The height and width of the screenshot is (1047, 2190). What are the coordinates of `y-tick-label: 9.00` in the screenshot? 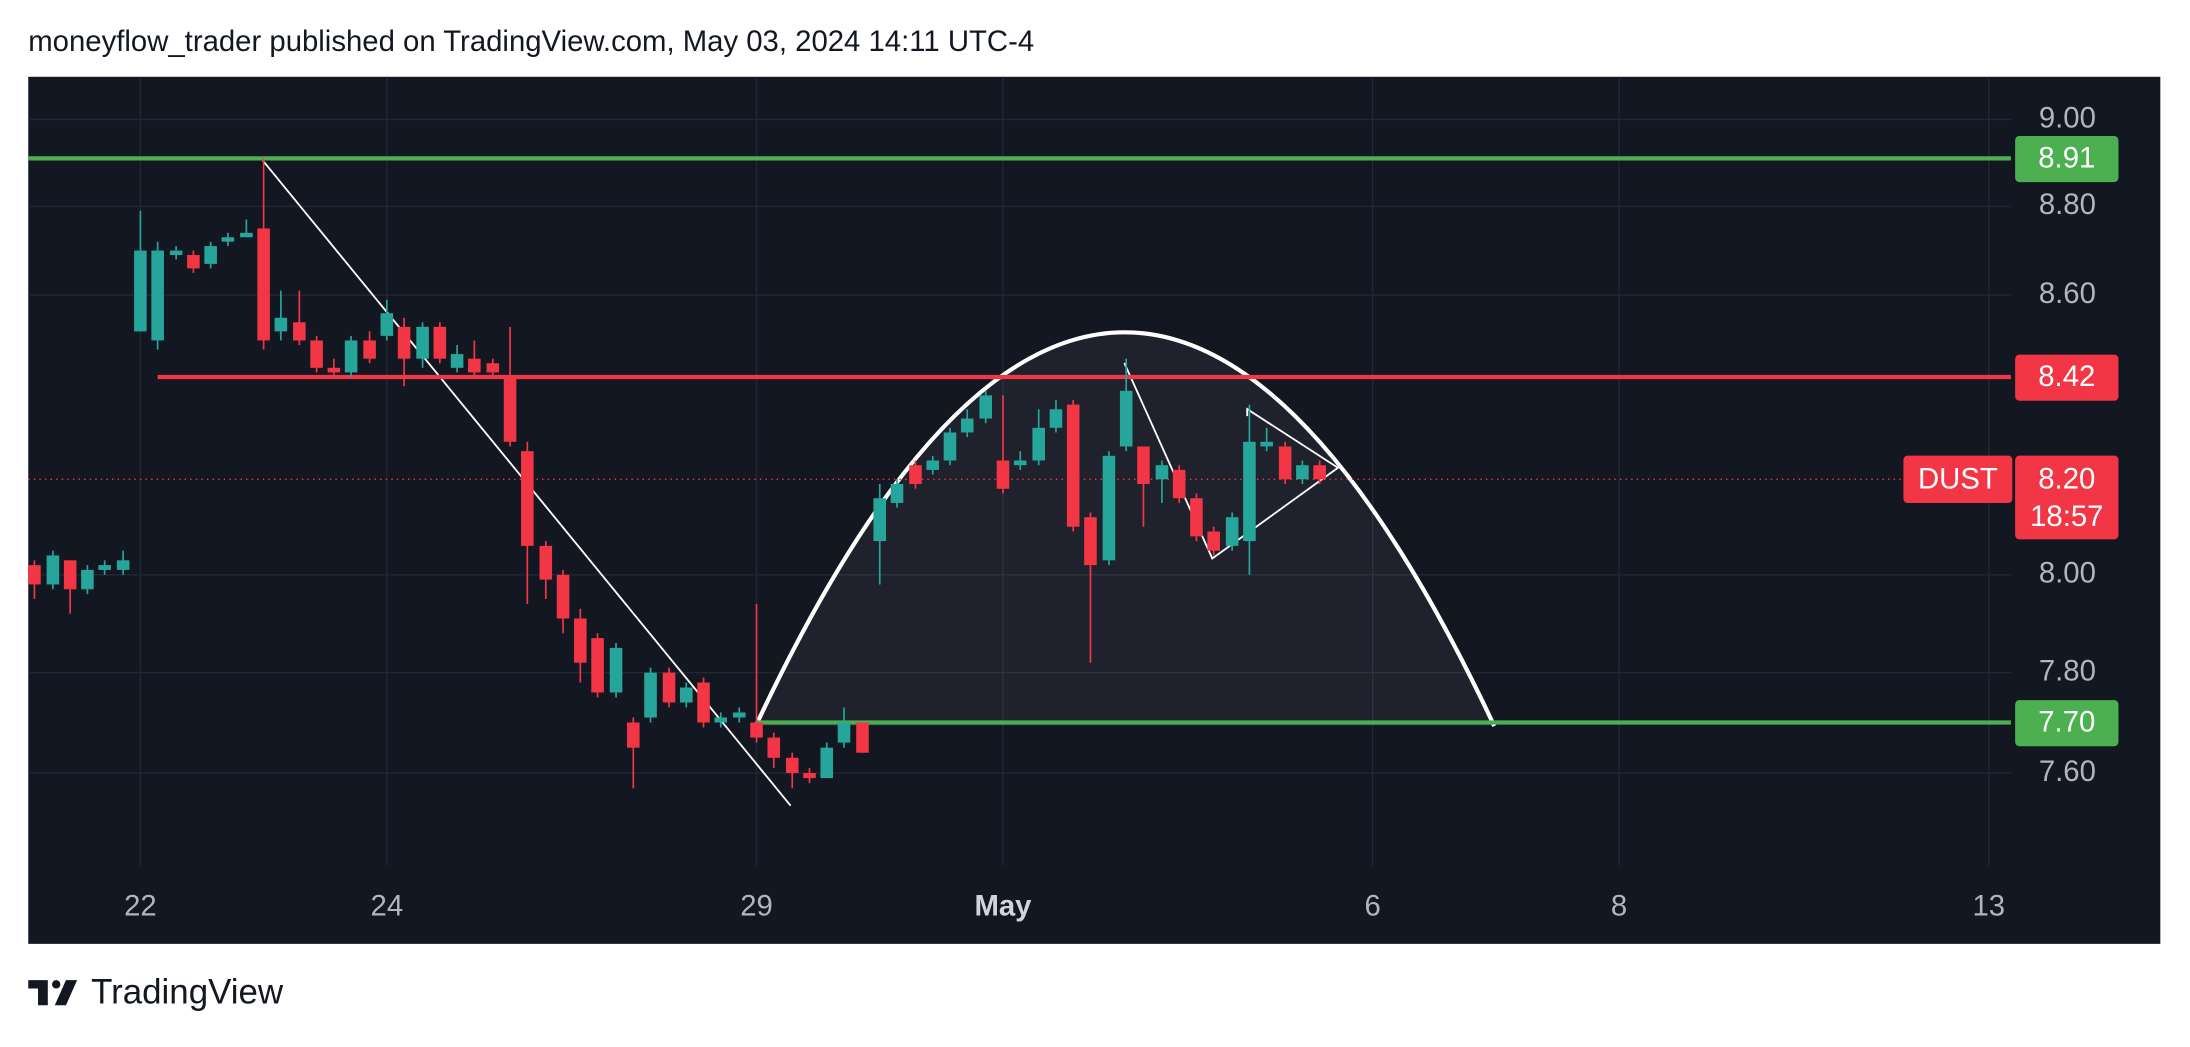 It's located at (2067, 117).